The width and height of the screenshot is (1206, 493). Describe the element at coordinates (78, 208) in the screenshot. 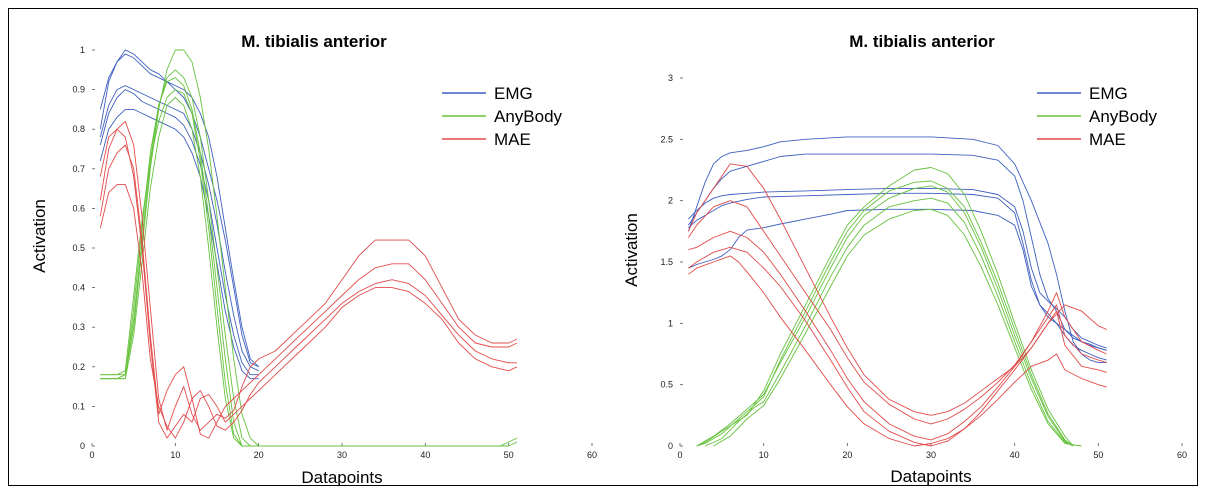

I see `y-tick-label: 0.6` at that location.